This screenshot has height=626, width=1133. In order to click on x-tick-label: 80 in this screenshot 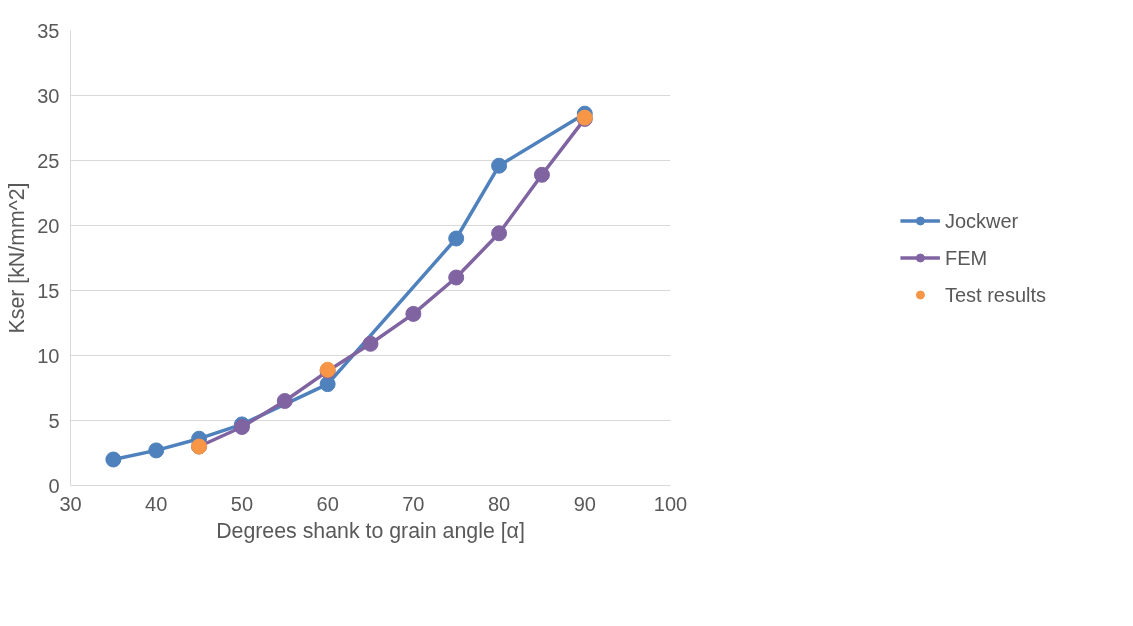, I will do `click(499, 503)`.